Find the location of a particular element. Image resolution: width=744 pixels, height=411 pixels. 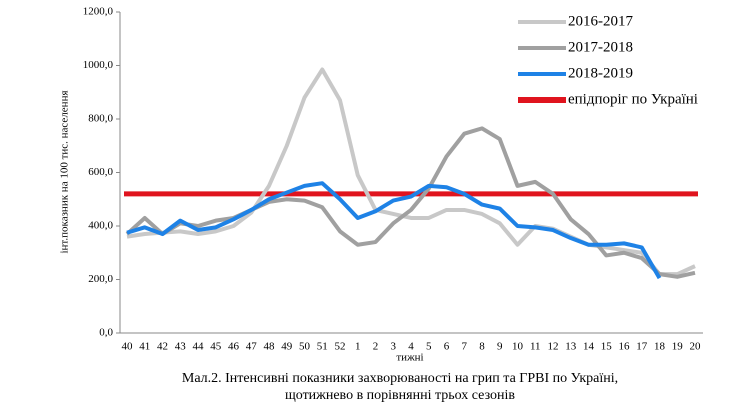

x-tick-label: 18 is located at coordinates (660, 347).